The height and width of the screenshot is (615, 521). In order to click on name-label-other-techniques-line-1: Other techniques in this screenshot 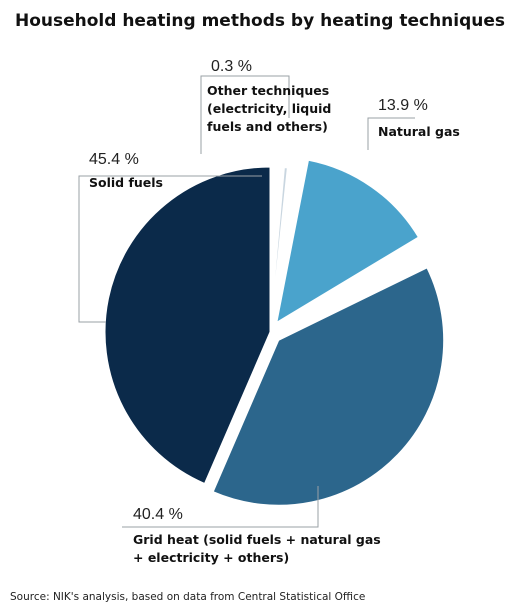, I will do `click(268, 90)`.